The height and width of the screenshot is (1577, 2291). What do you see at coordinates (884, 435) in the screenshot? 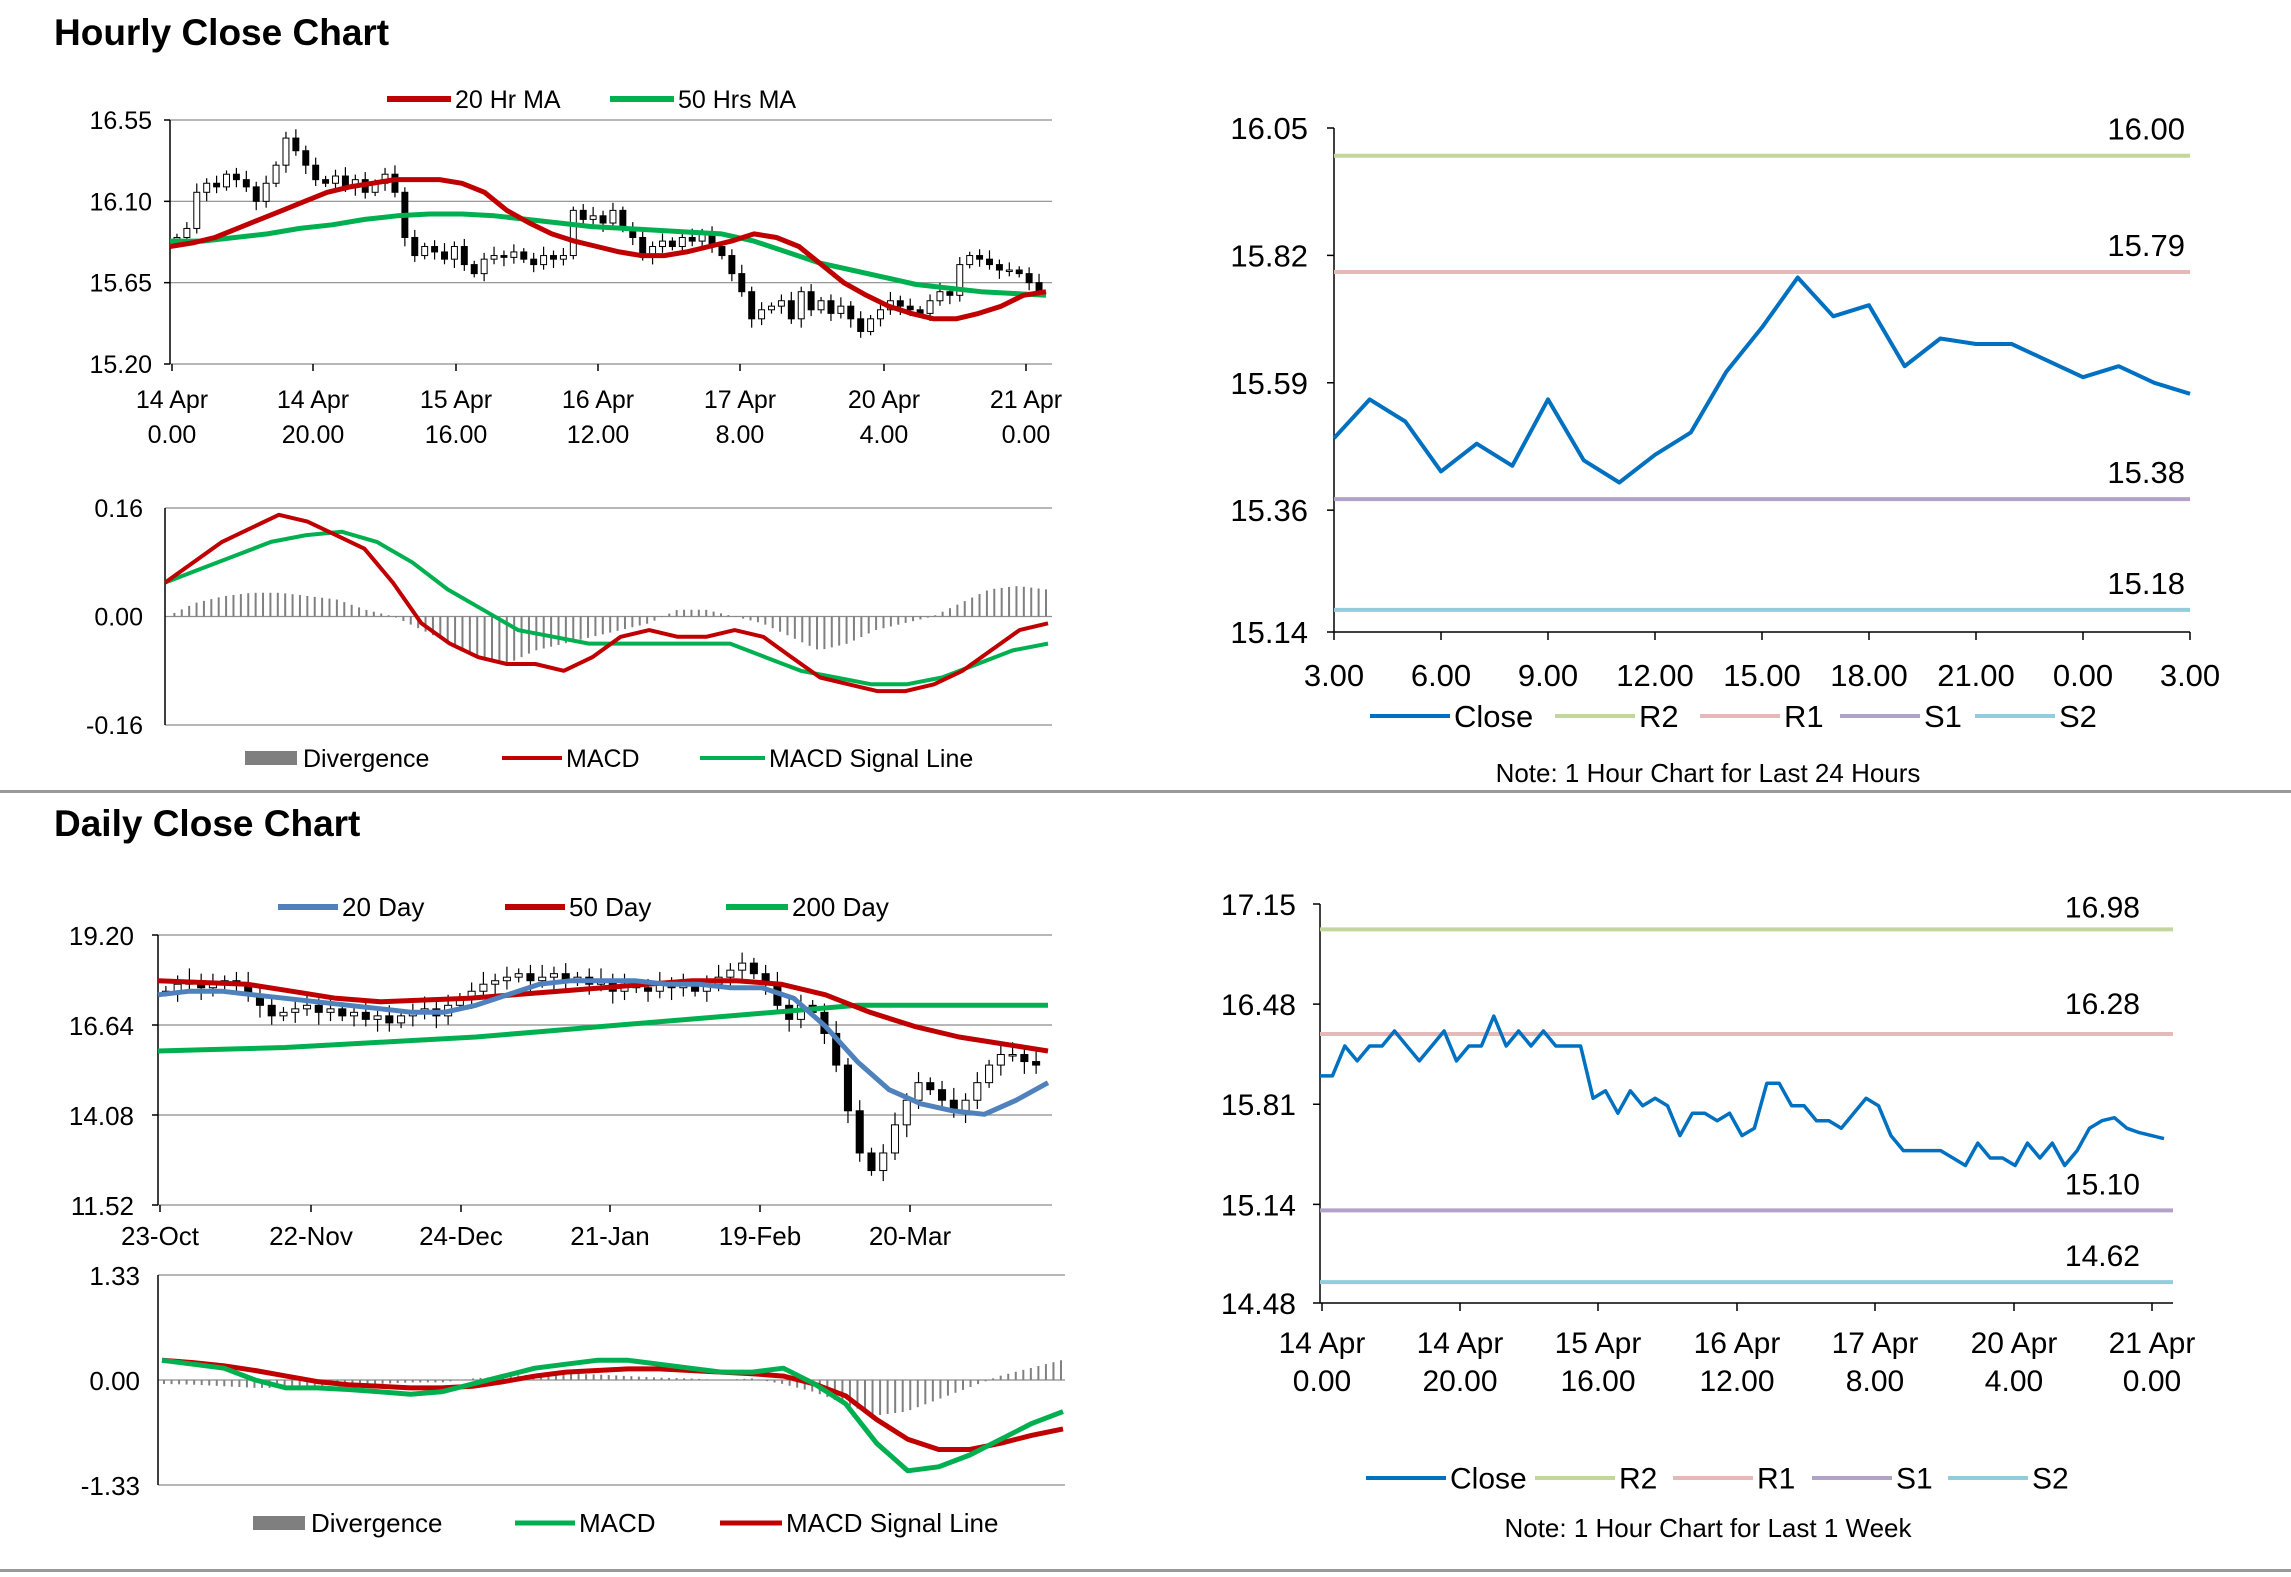
I see `x-tick-label: 4.00` at bounding box center [884, 435].